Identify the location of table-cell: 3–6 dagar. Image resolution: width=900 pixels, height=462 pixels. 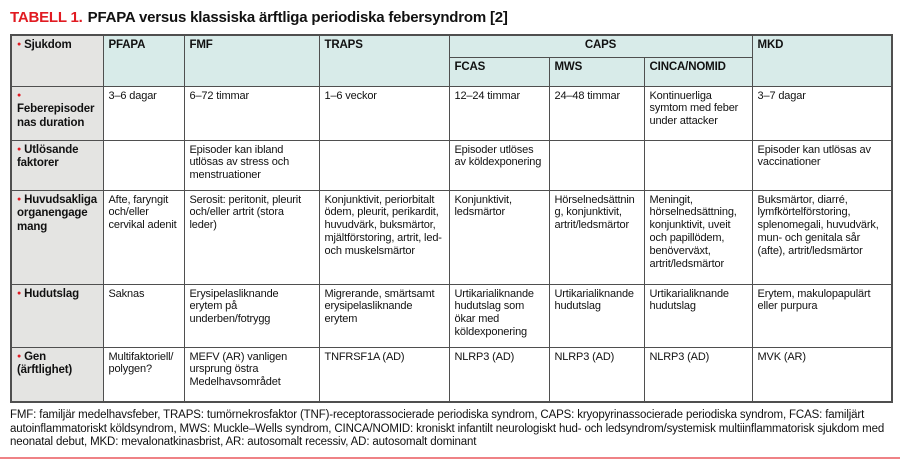
(143, 113).